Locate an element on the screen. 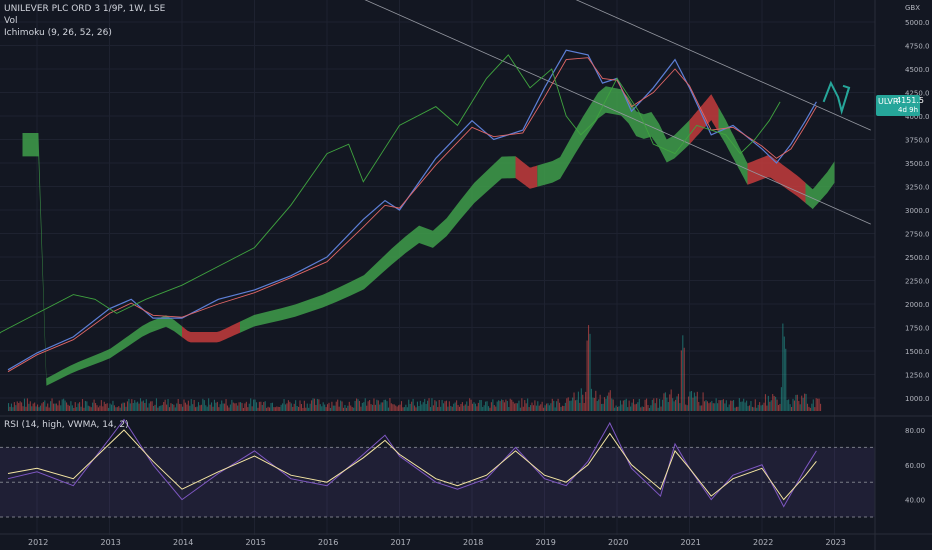 The height and width of the screenshot is (550, 932). badge-price: 4151.5 is located at coordinates (910, 100).